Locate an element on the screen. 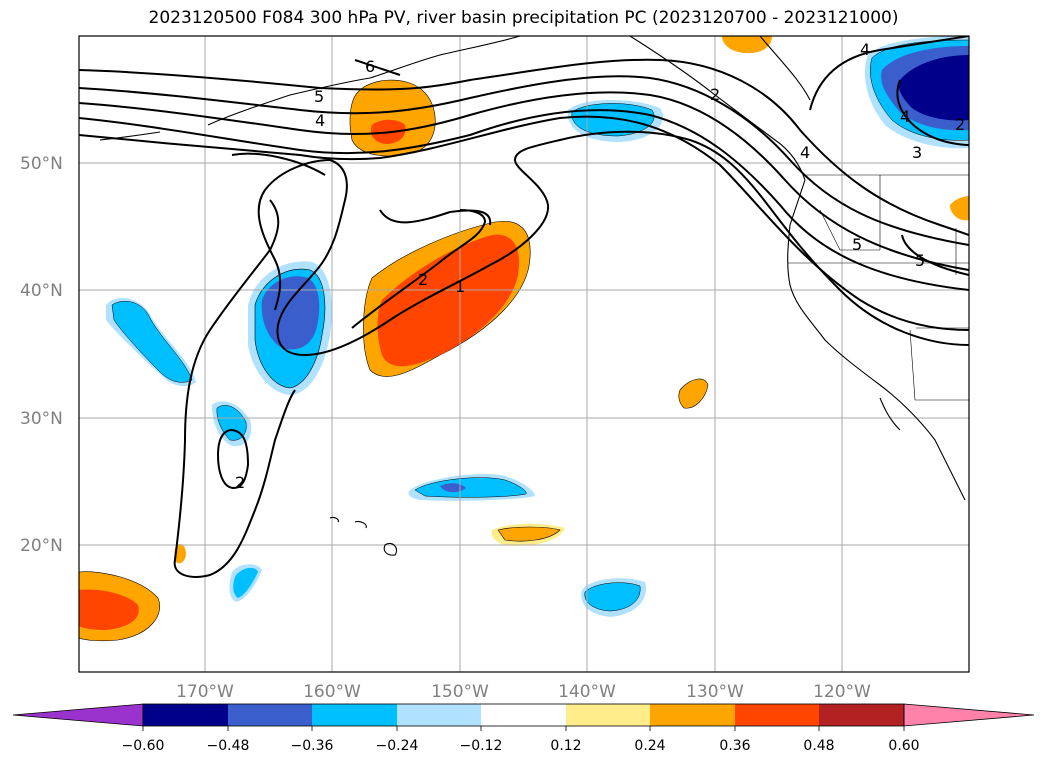 The width and height of the screenshot is (1047, 765). lon-label: 120°W is located at coordinates (842, 692).